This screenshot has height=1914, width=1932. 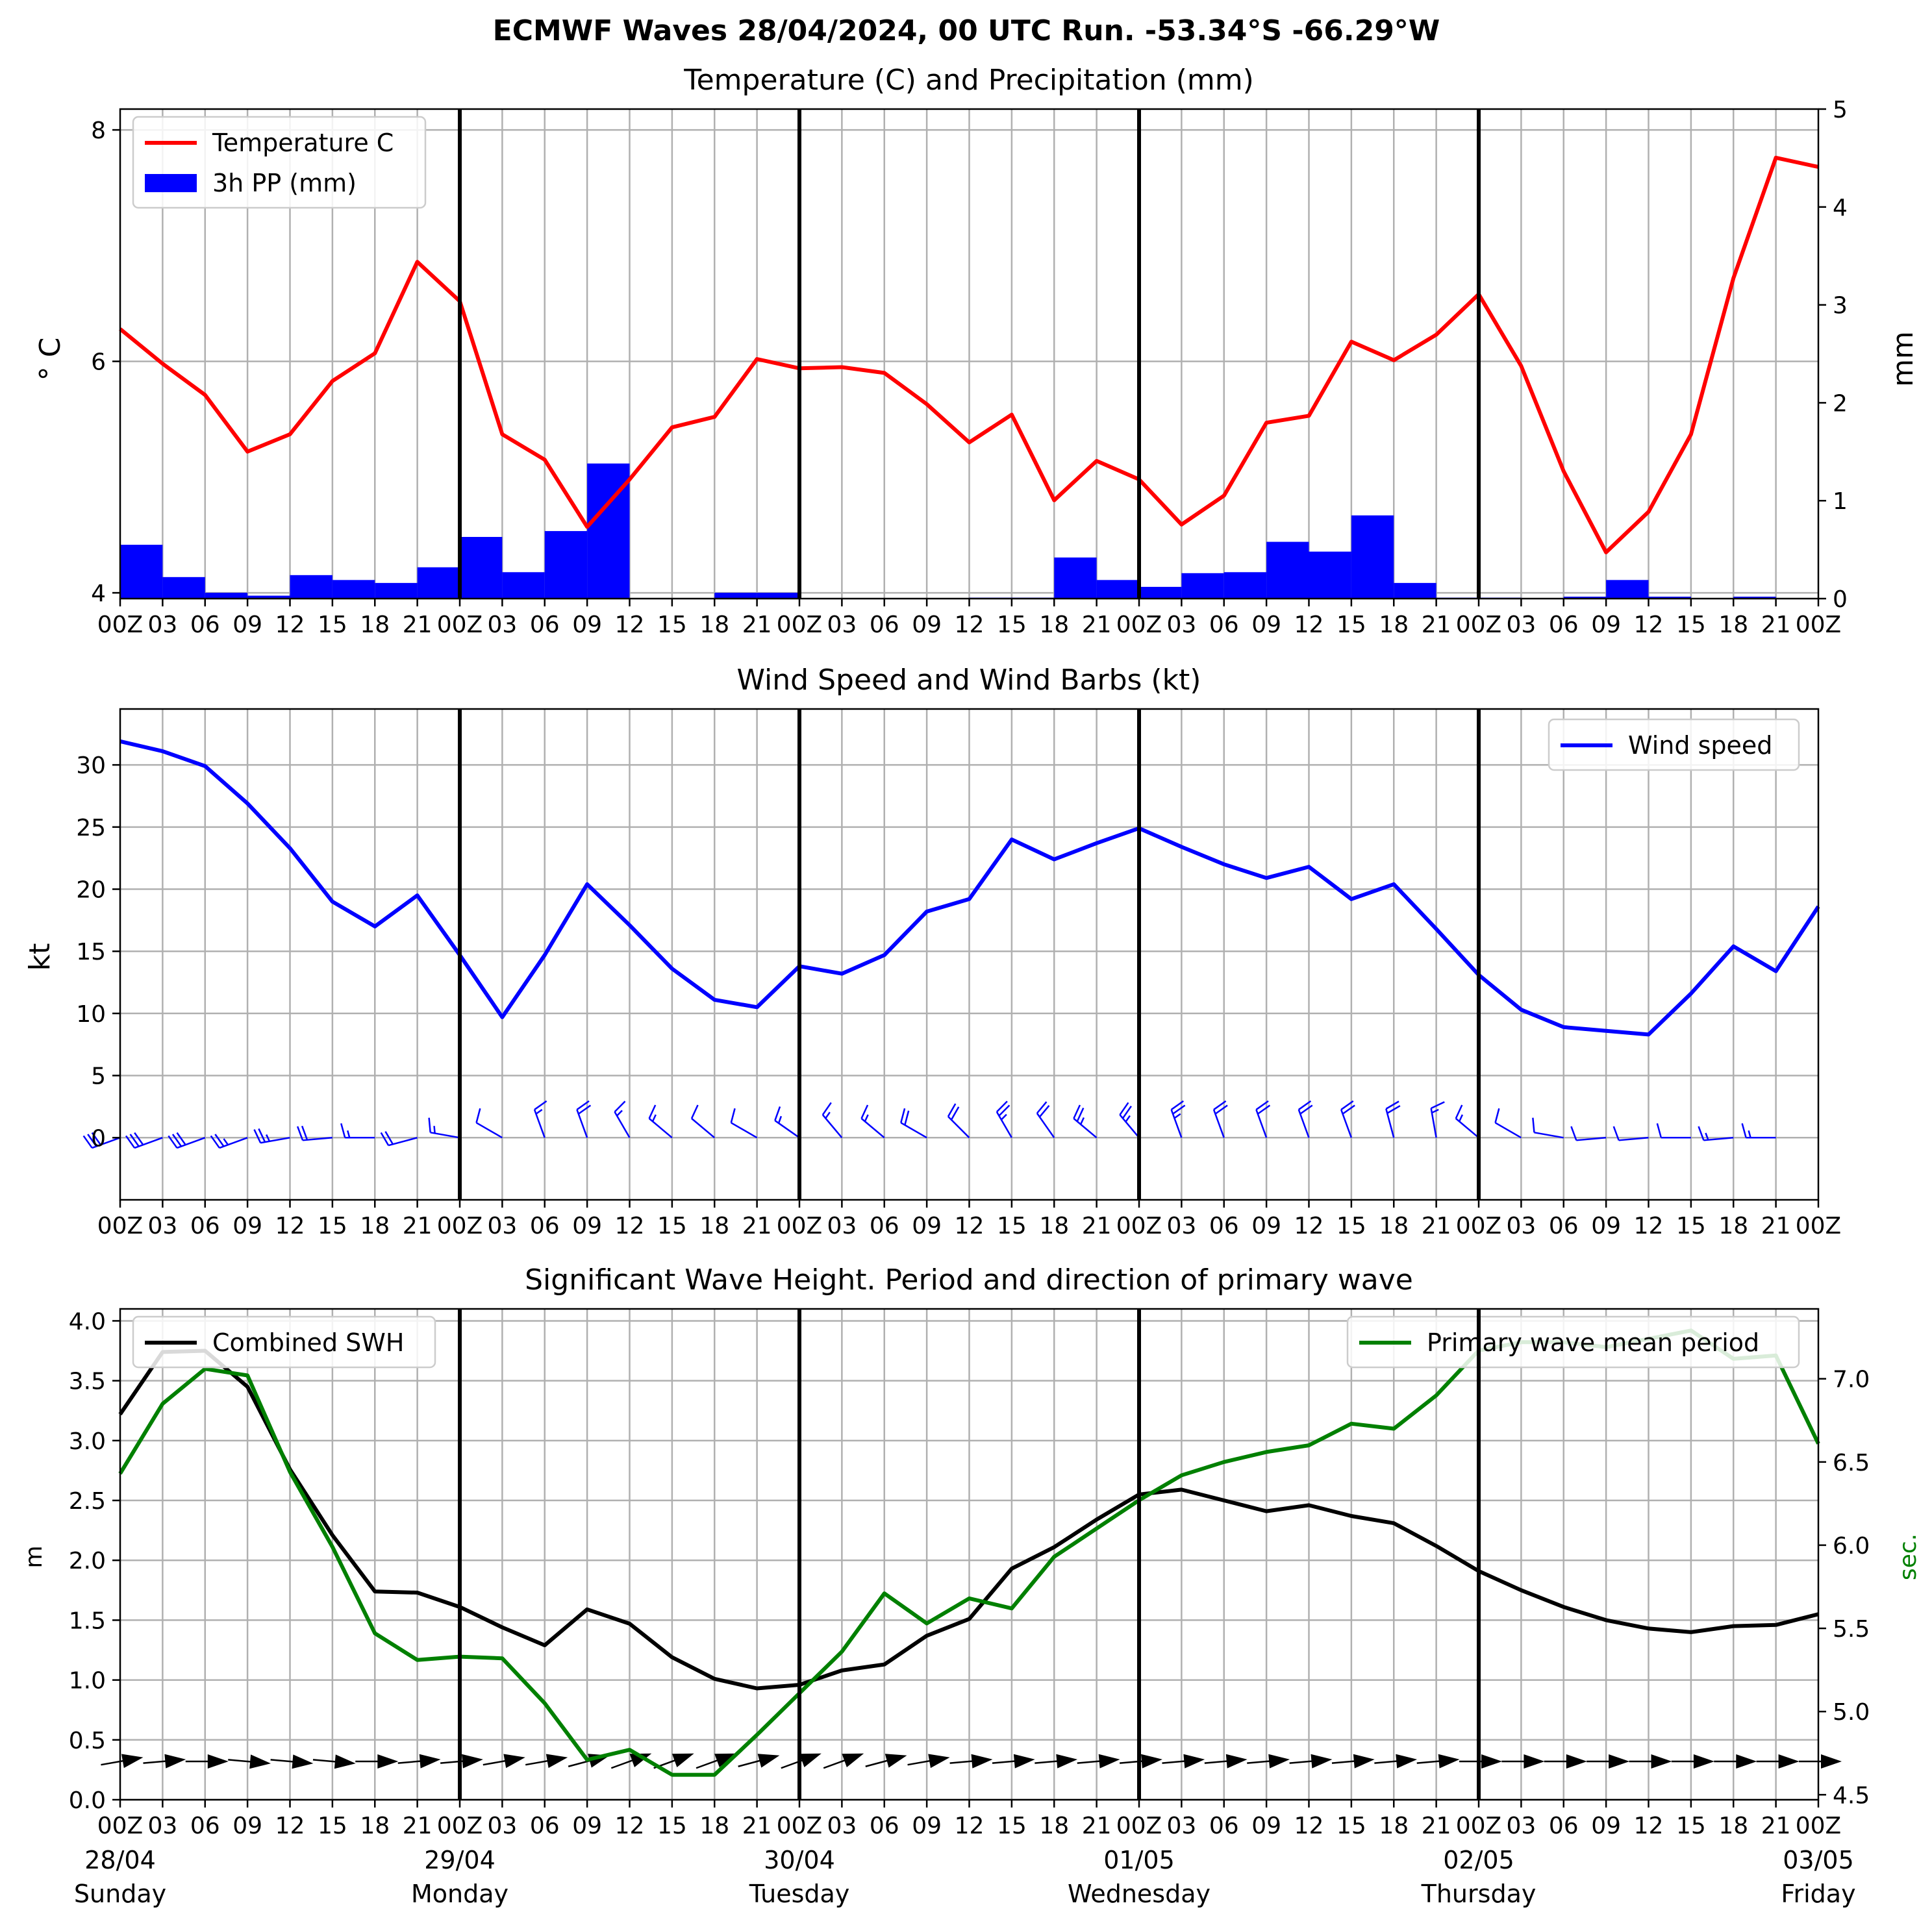 What do you see at coordinates (1840, 306) in the screenshot?
I see `y-right-tick-label: 3` at bounding box center [1840, 306].